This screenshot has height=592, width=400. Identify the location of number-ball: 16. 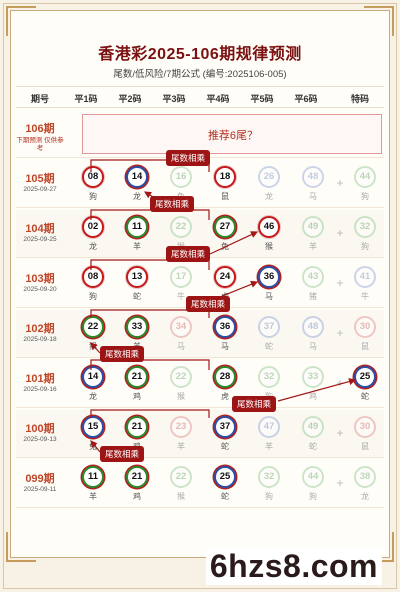
(181, 177).